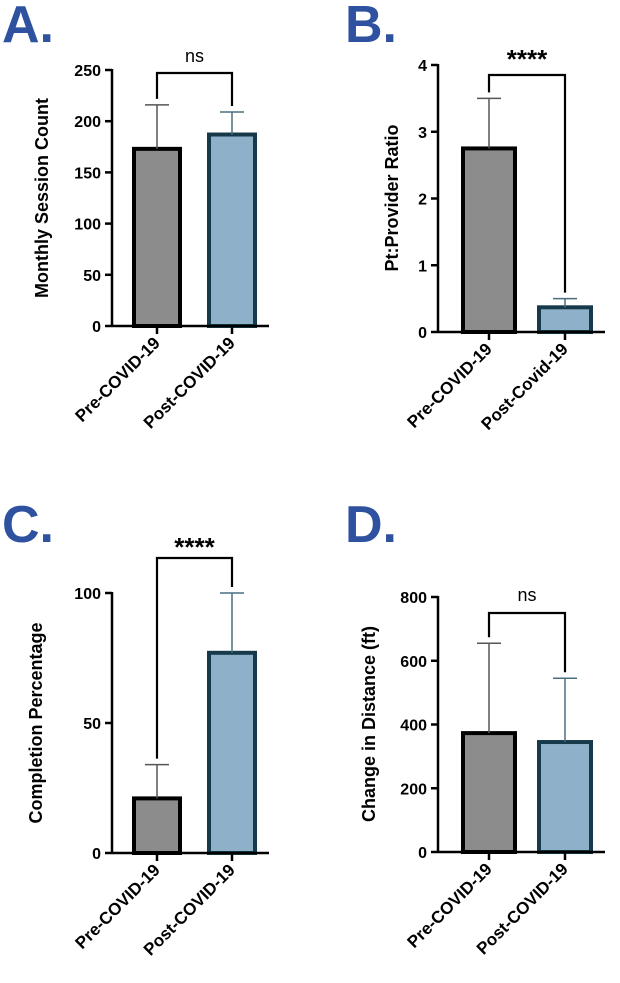 This screenshot has width=620, height=983. What do you see at coordinates (28, 525) in the screenshot?
I see `panel-c-label: C.` at bounding box center [28, 525].